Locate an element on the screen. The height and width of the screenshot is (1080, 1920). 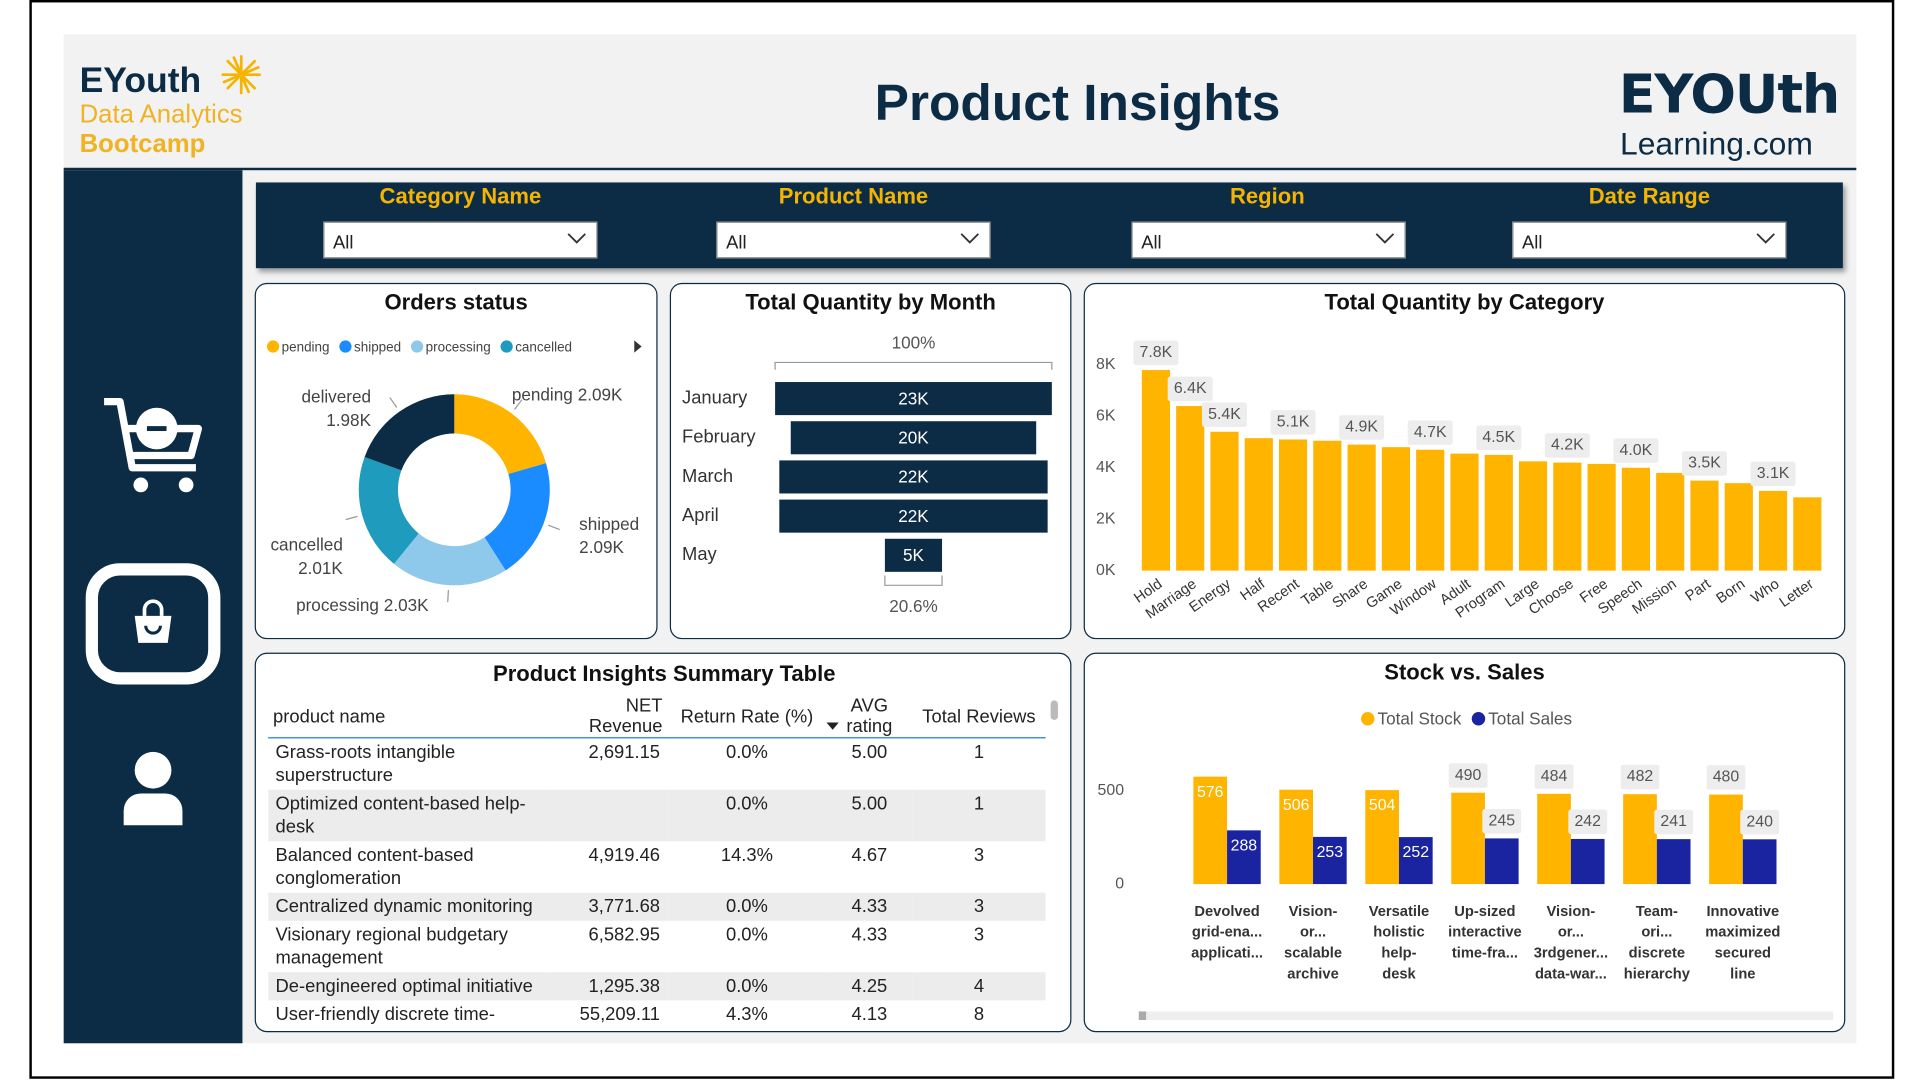
scroll-thumb is located at coordinates (1142, 1016).